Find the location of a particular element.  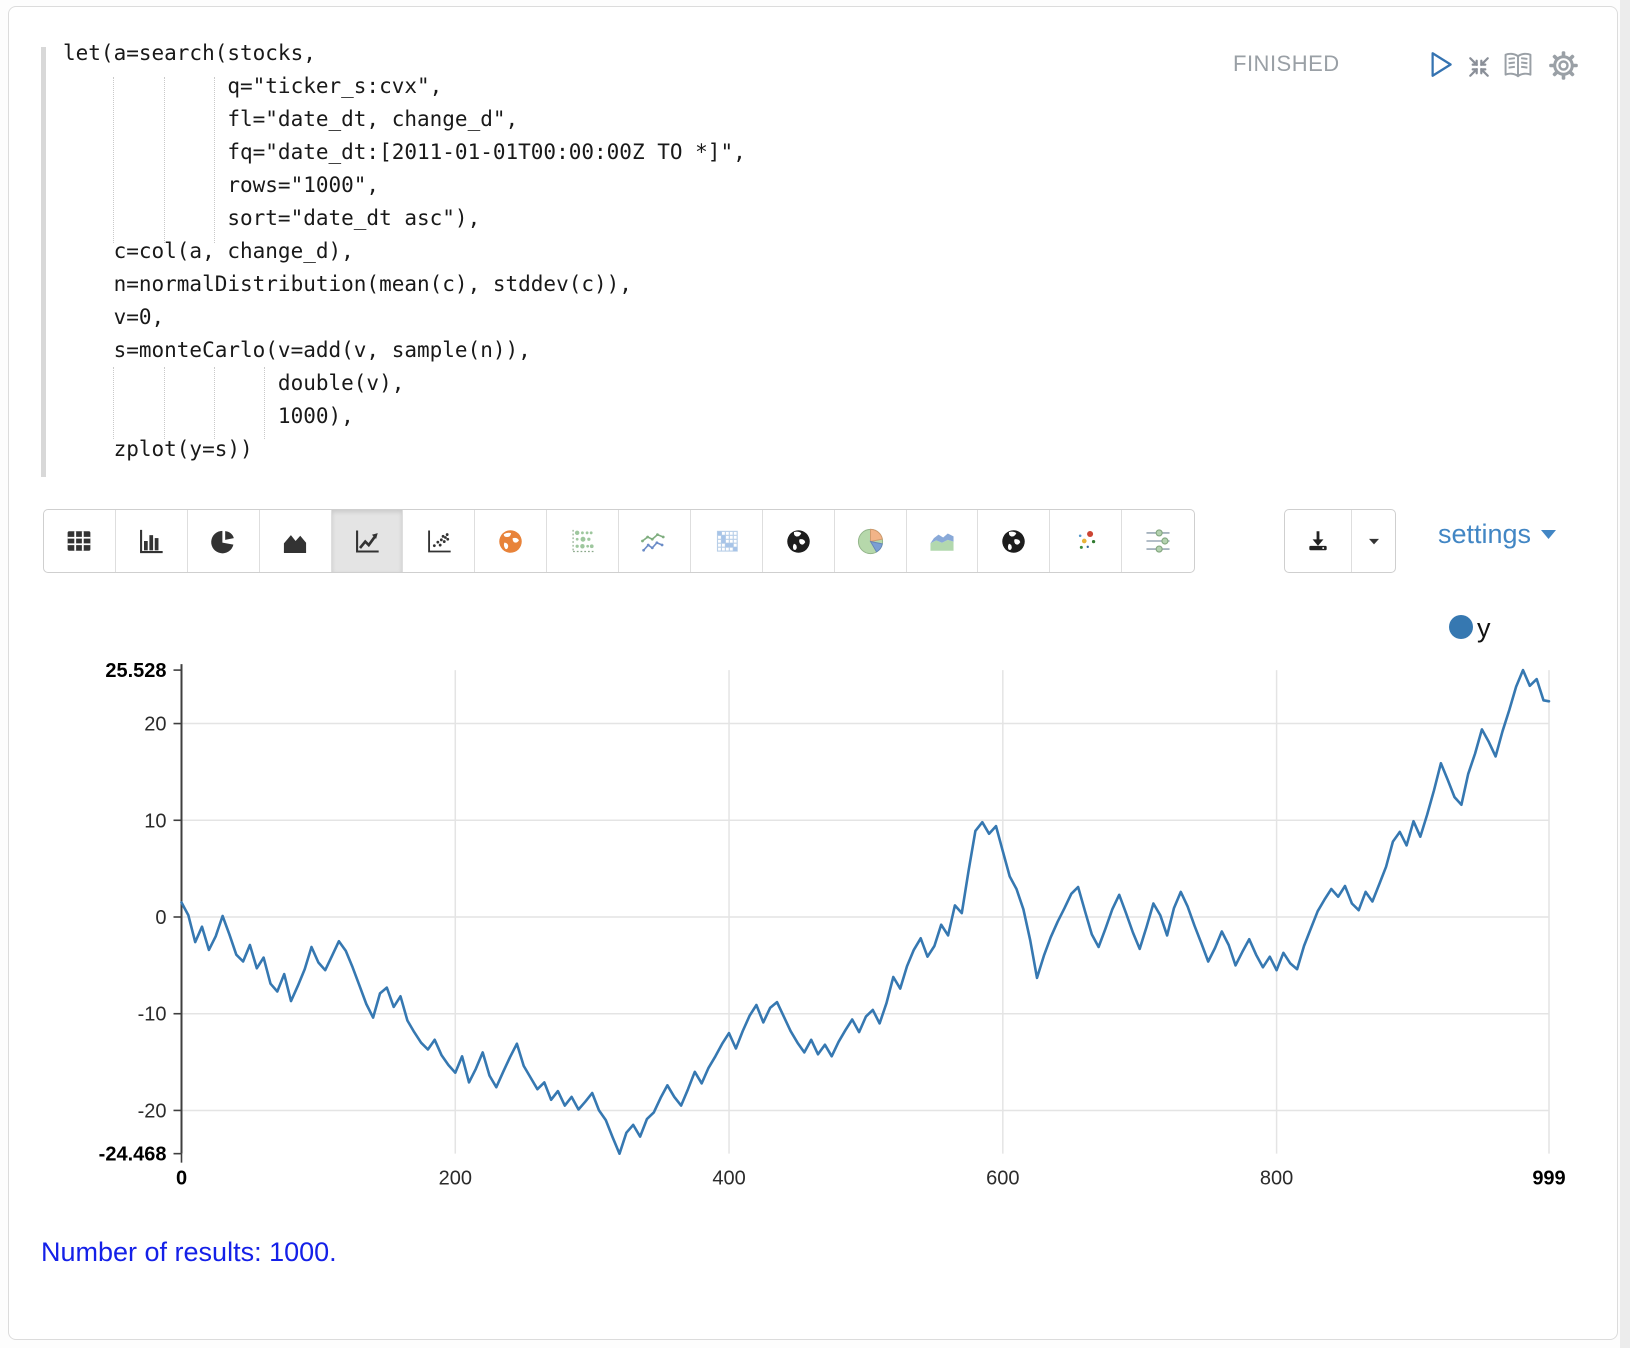

toolbar-pie-colored-button is located at coordinates (870, 541).